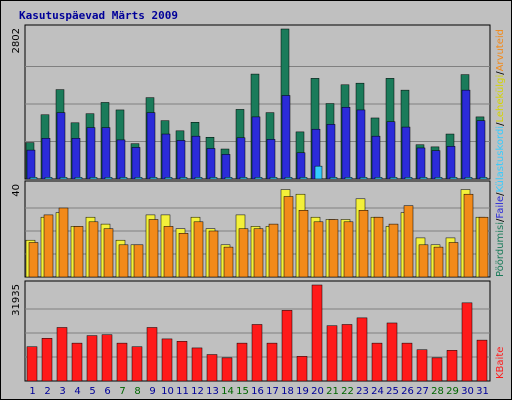 Image resolution: width=512 pixels, height=401 pixels. What do you see at coordinates (453, 178) in the screenshot?
I see `bar-Külastuskordi-day-29` at bounding box center [453, 178].